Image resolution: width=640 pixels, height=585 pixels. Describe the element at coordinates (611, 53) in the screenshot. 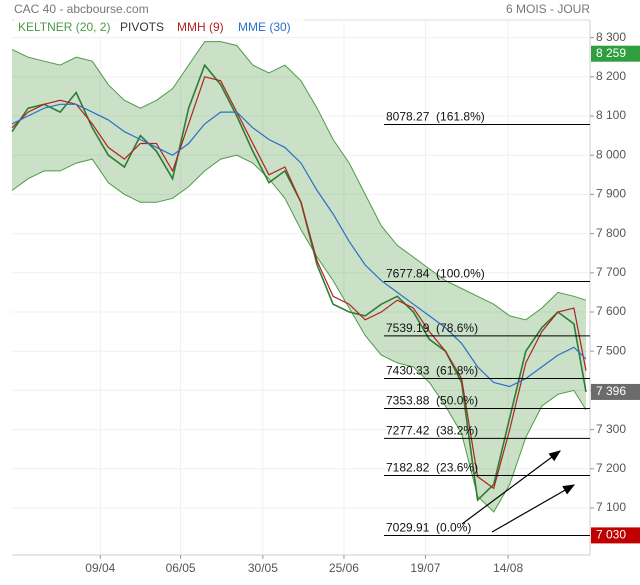

I see `price-tag-label: 8 259` at that location.